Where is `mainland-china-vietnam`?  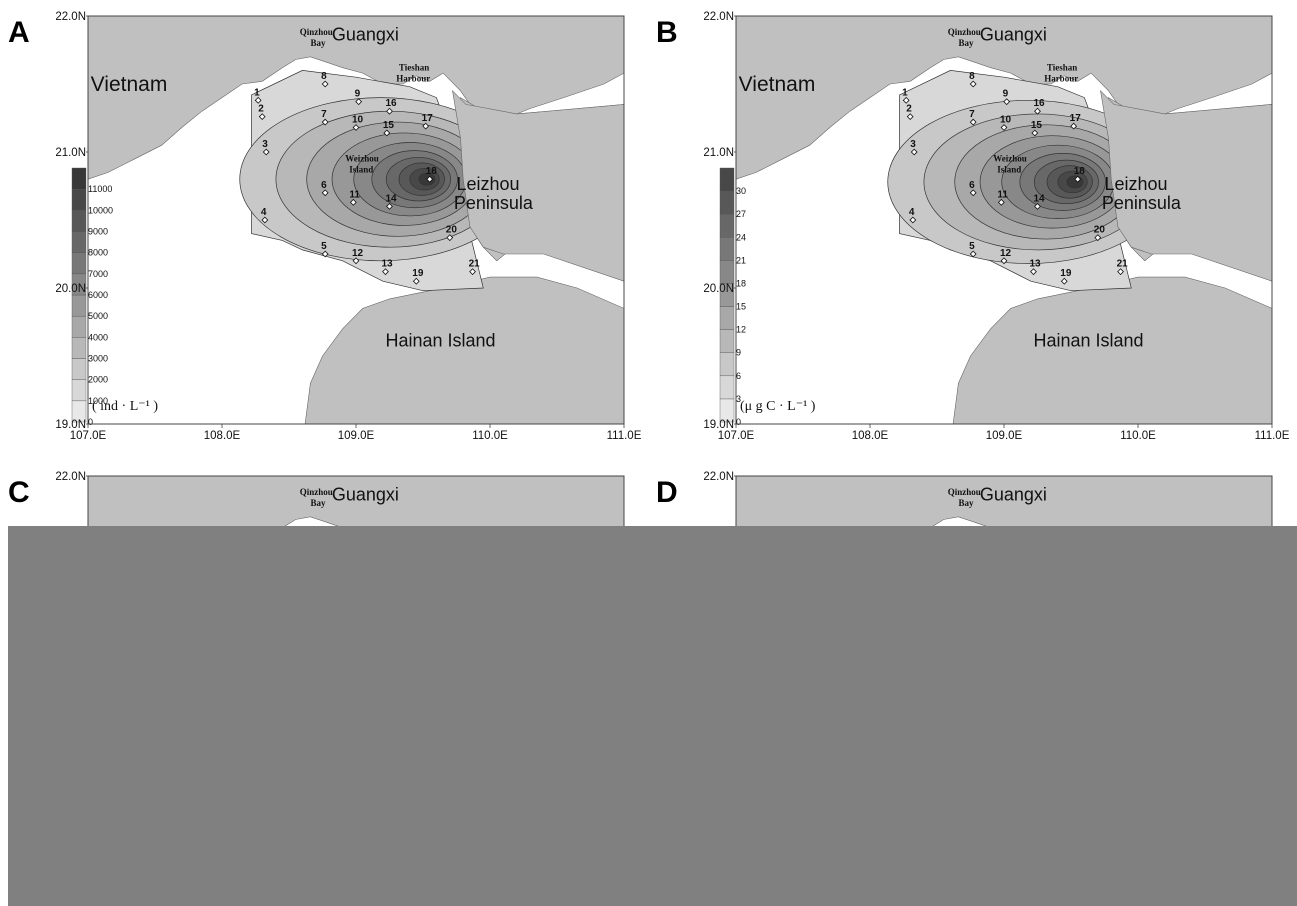
mainland-china-vietnam is located at coordinates (1004, 97).